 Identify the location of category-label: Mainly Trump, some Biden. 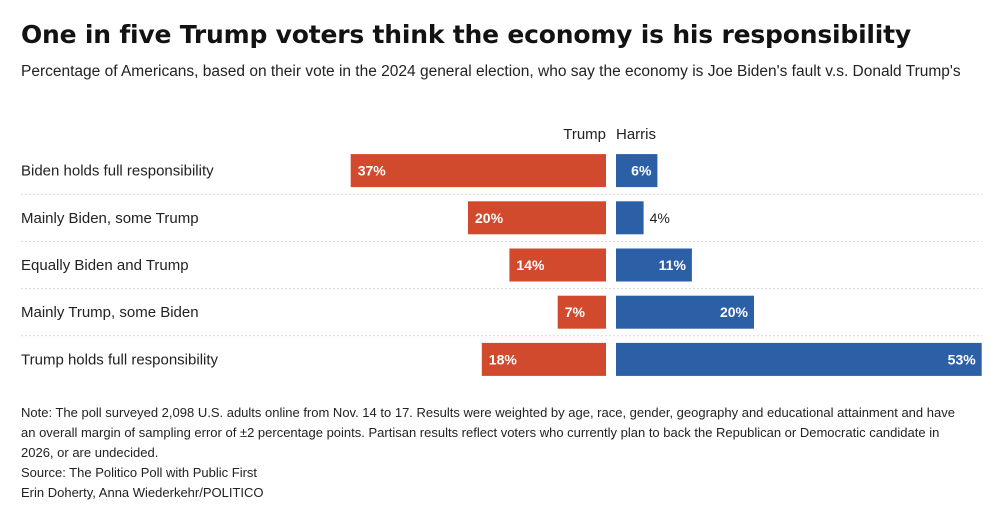
(110, 312).